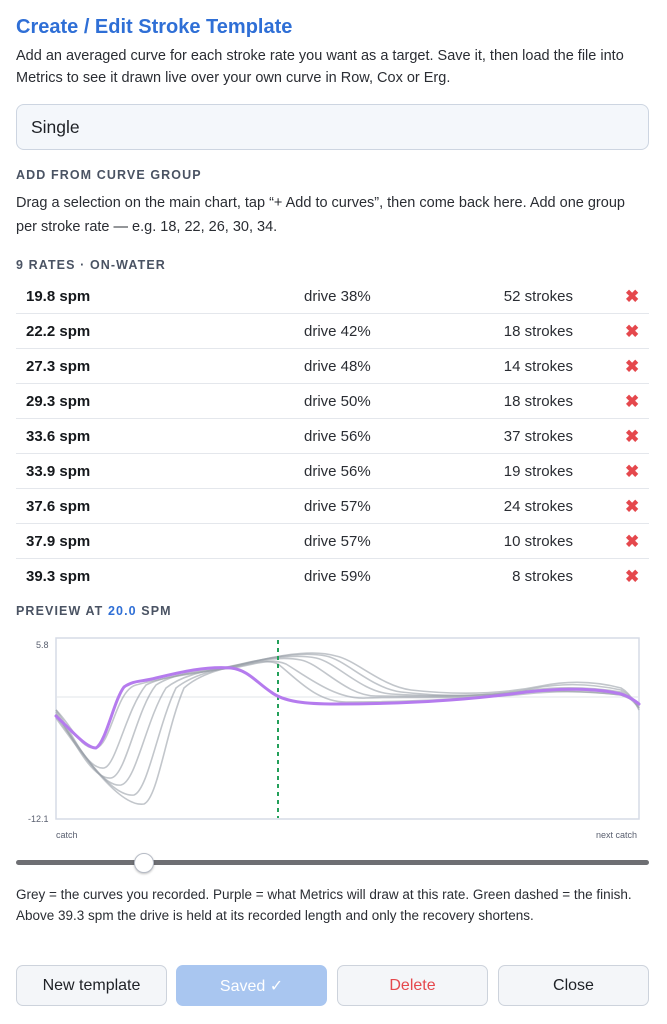 The height and width of the screenshot is (1024, 667). I want to click on target-curve, so click(347, 708).